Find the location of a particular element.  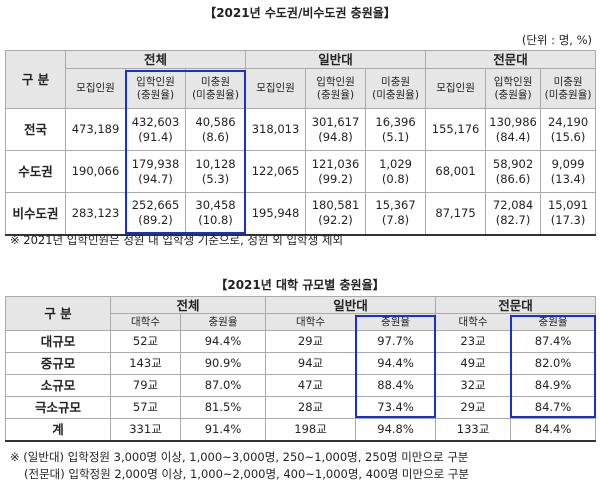

cell: 40,586 (8.6) is located at coordinates (215, 129).